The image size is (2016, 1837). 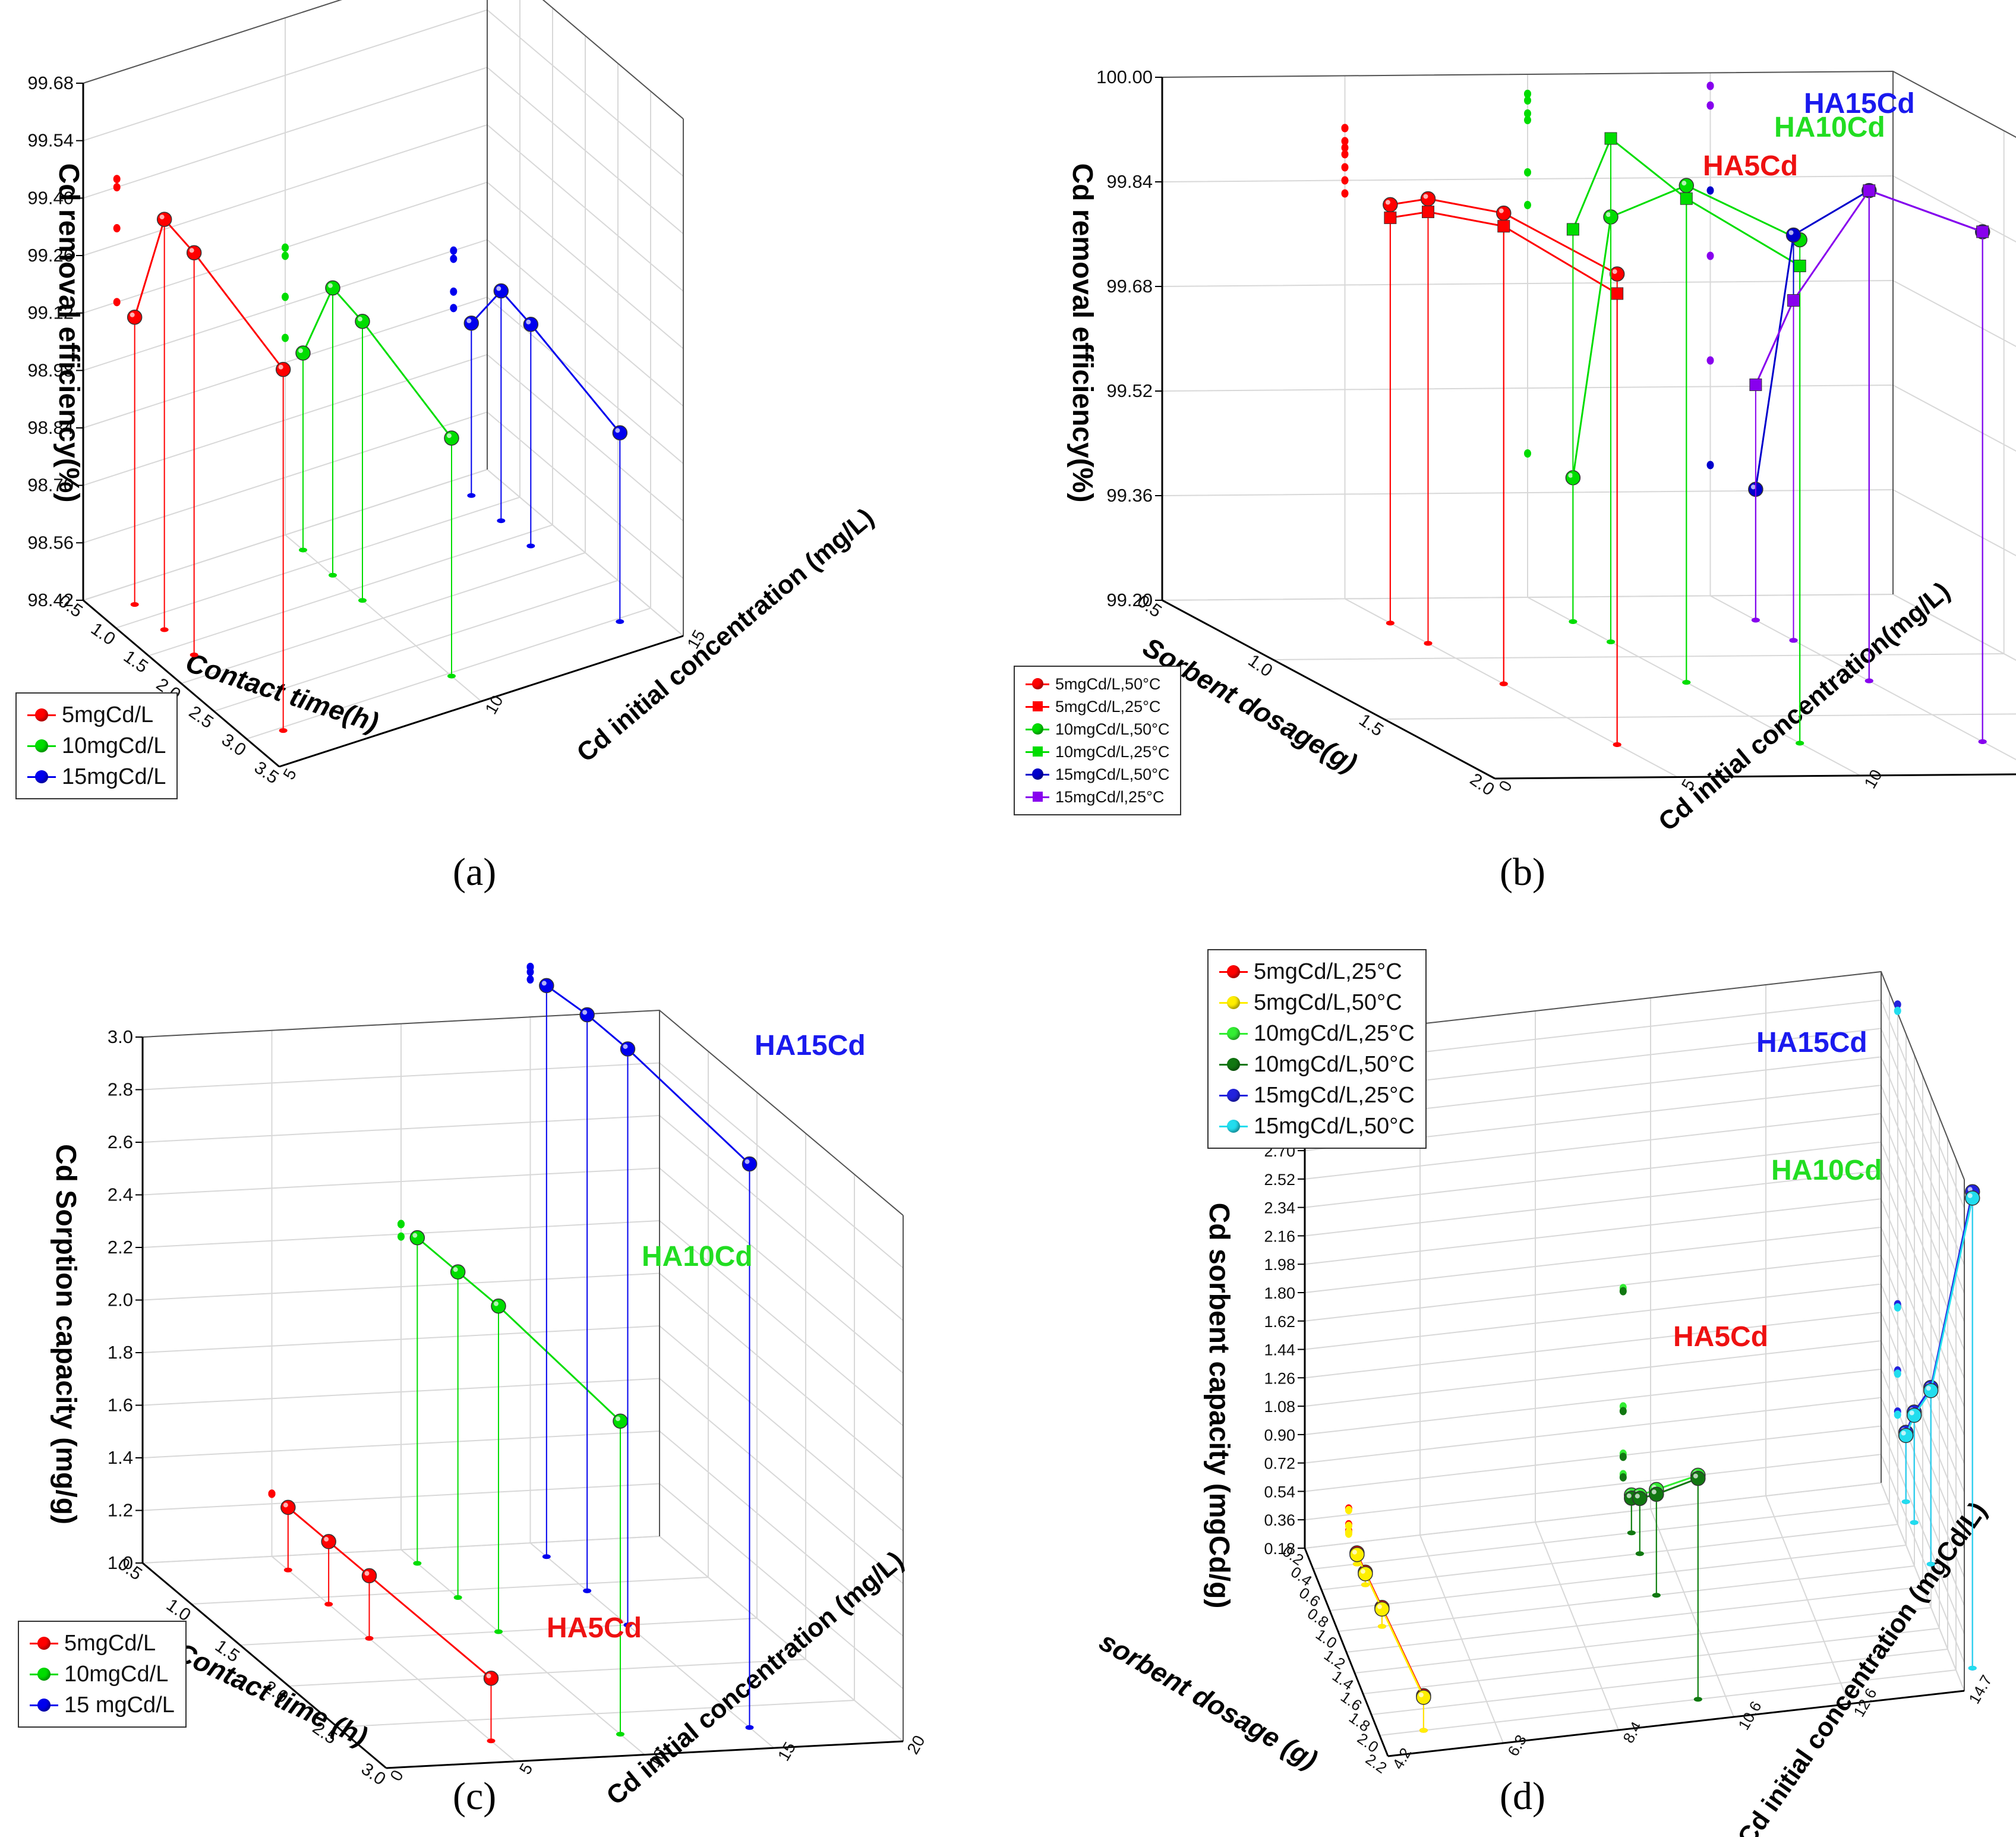 I want to click on legend-label: 15mgCd/L, so click(x=114, y=776).